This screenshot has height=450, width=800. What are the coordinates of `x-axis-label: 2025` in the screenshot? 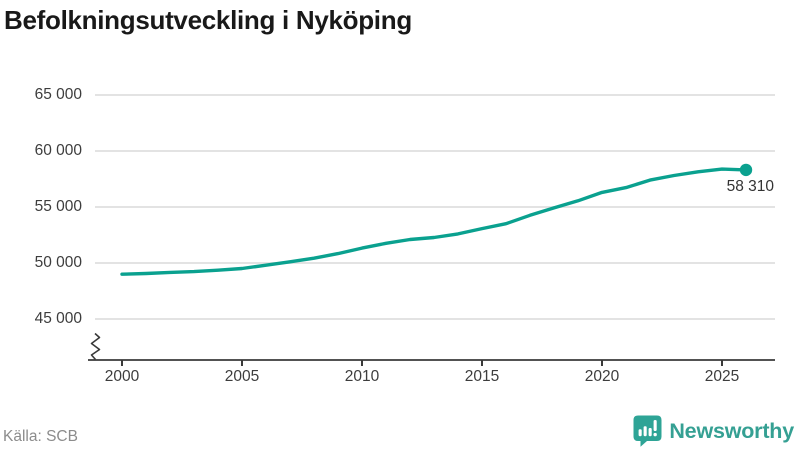 It's located at (722, 376).